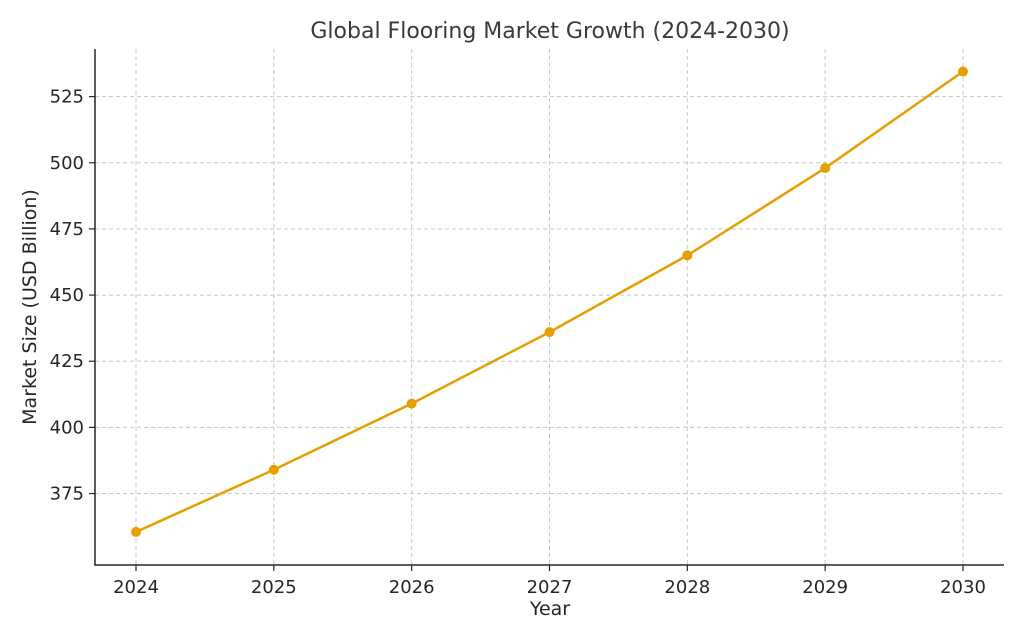  Describe the element at coordinates (412, 587) in the screenshot. I see `x-tick-label: 2026` at that location.